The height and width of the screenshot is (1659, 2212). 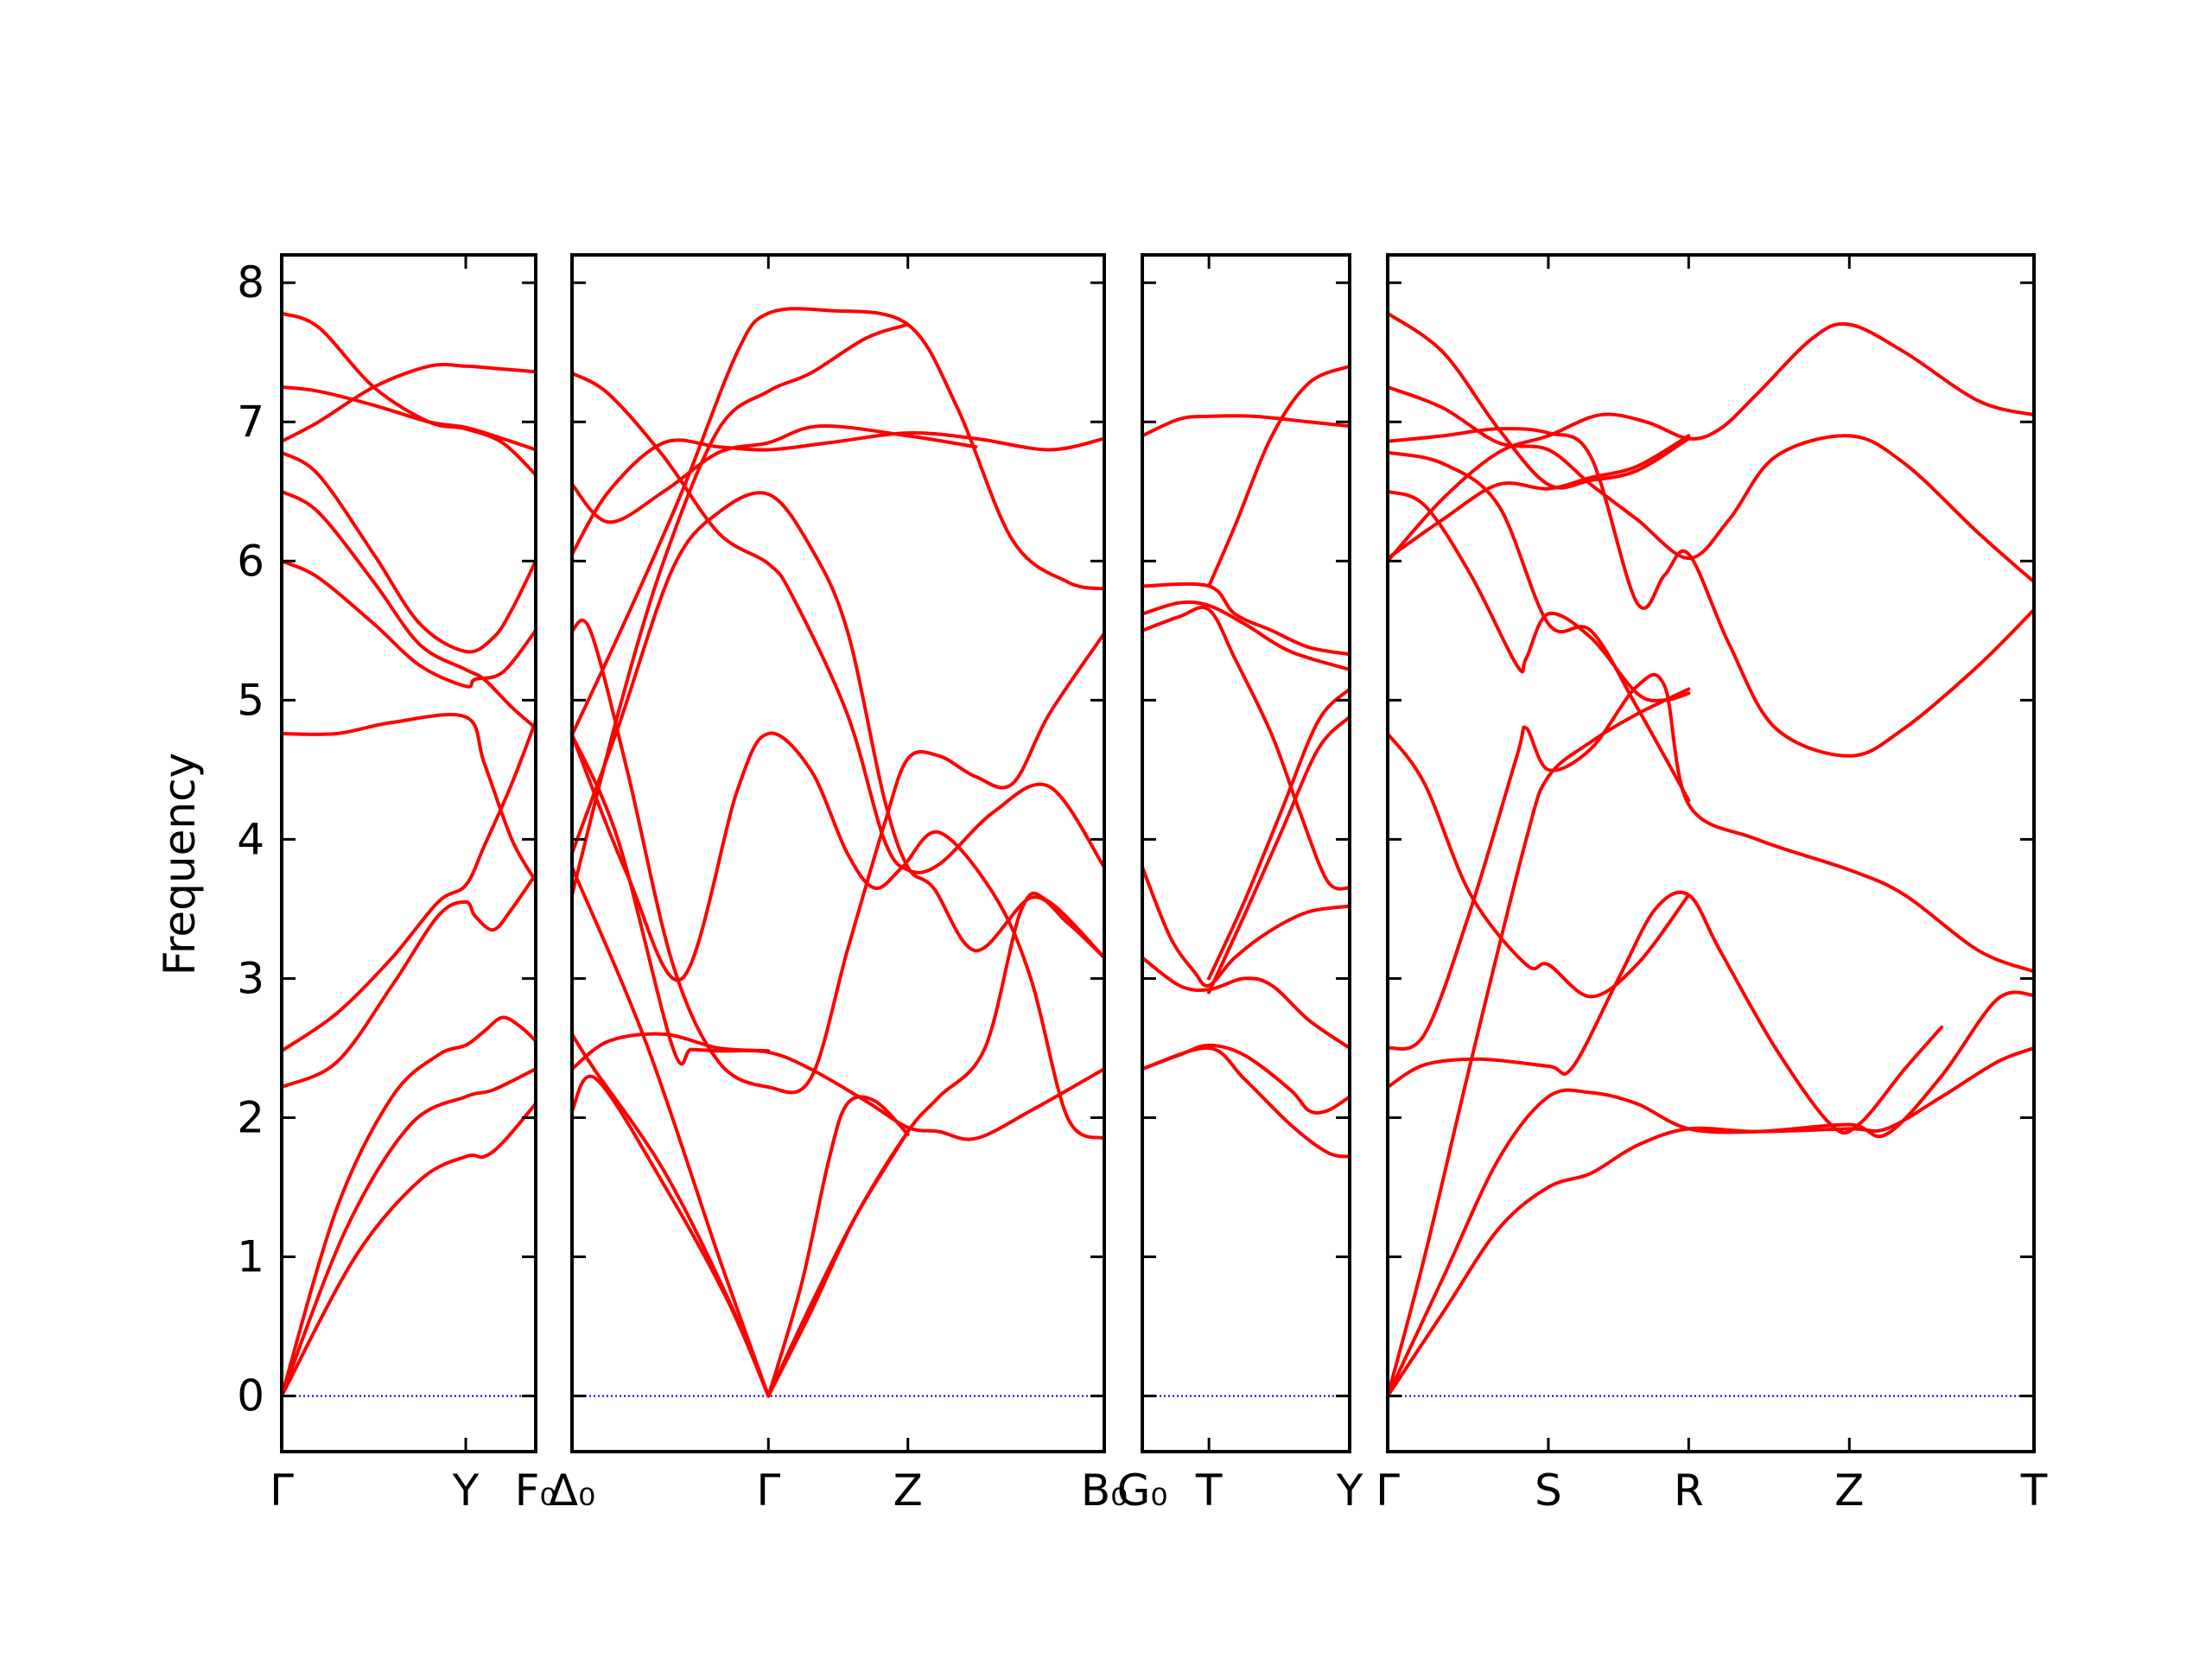 I want to click on x-tick-label: G₀, so click(x=1142, y=1490).